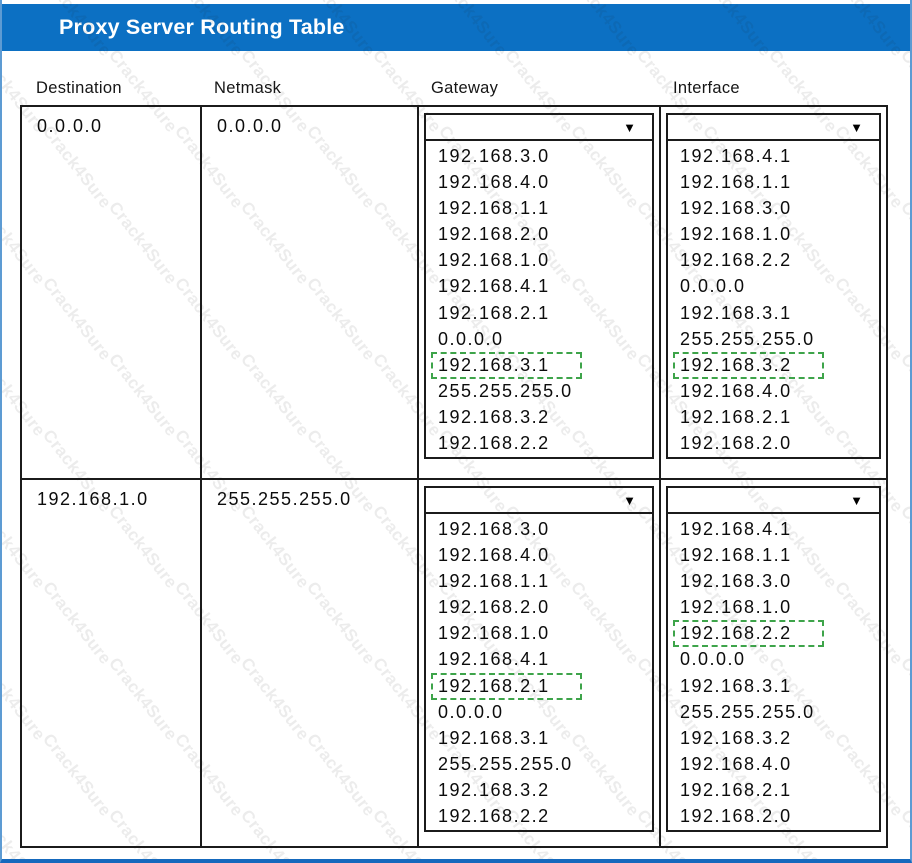 Image resolution: width=912 pixels, height=863 pixels. Describe the element at coordinates (70, 126) in the screenshot. I see `destination-value-row1: 0.0.0.0` at that location.